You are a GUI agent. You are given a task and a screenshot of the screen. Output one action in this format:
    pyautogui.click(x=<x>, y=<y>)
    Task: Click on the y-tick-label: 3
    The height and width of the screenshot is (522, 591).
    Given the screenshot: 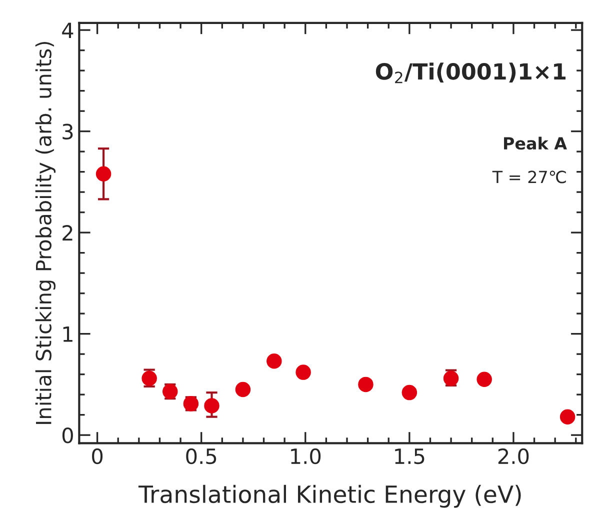 What is the action you would take?
    pyautogui.click(x=67, y=132)
    